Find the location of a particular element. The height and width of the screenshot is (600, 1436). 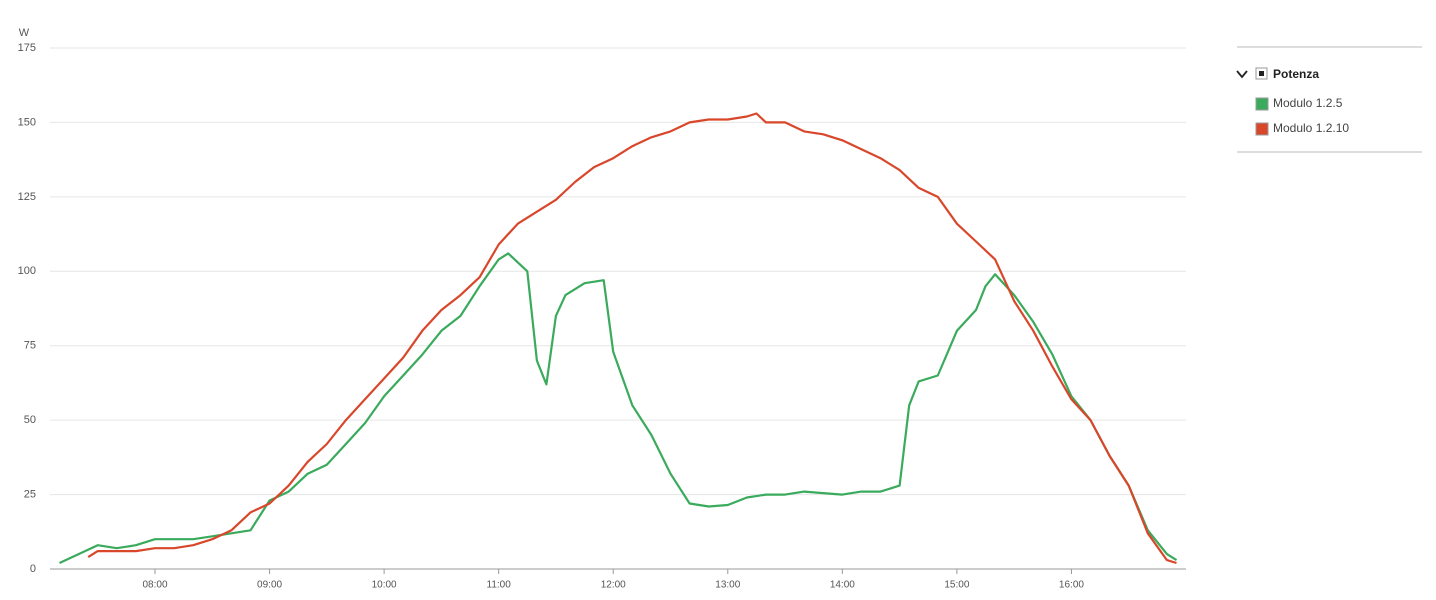

x-tick-label: 09:00 is located at coordinates (269, 585).